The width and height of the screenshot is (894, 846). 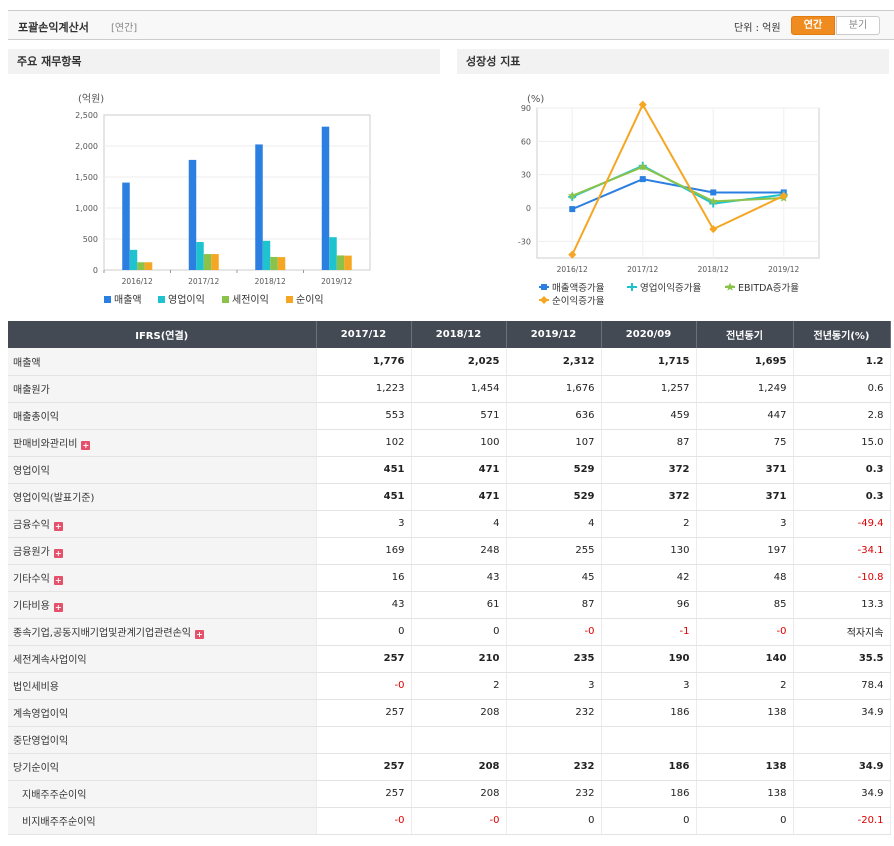 What do you see at coordinates (649, 524) in the screenshot?
I see `table-cell: 2` at bounding box center [649, 524].